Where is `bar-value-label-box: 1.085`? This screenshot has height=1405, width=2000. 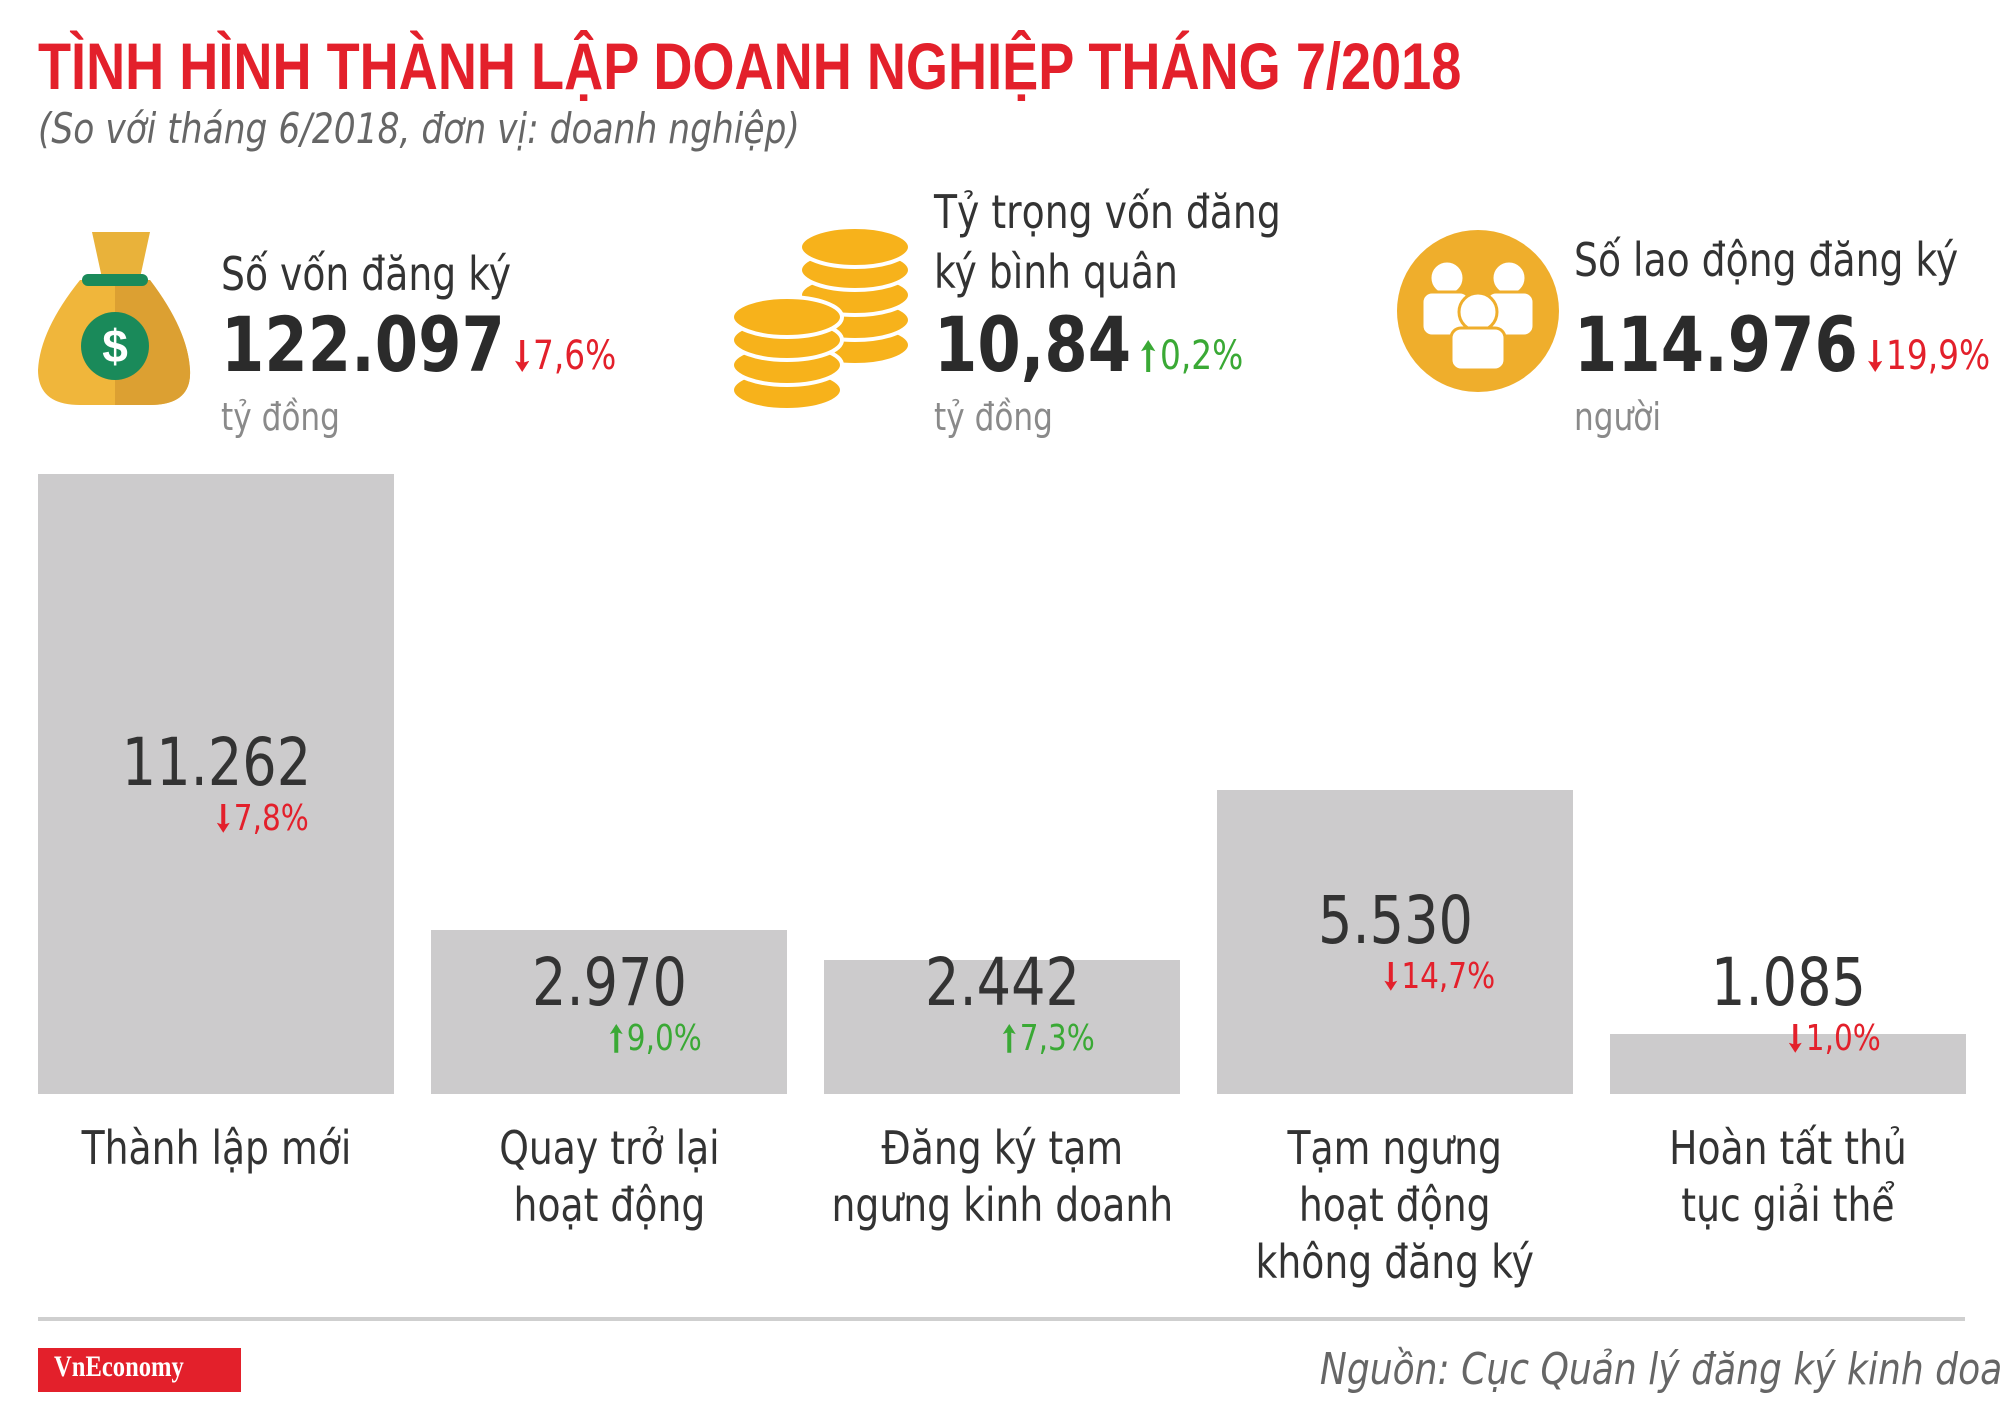 bar-value-label-box: 1.085 is located at coordinates (1694, 982).